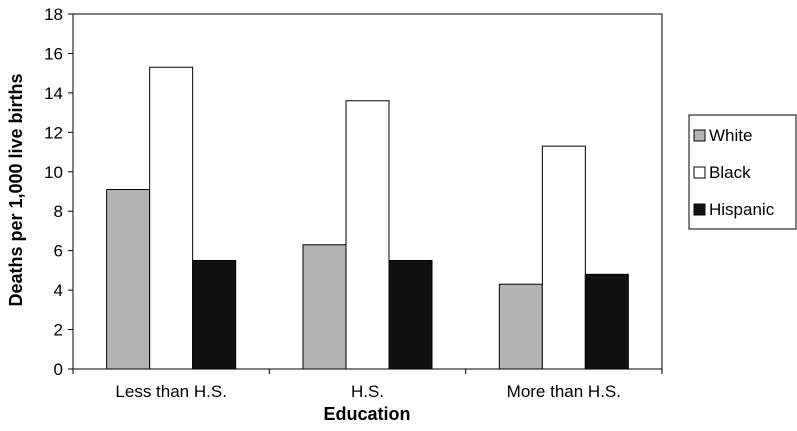 The height and width of the screenshot is (431, 797). What do you see at coordinates (53, 53) in the screenshot?
I see `y-tick-label: 16` at bounding box center [53, 53].